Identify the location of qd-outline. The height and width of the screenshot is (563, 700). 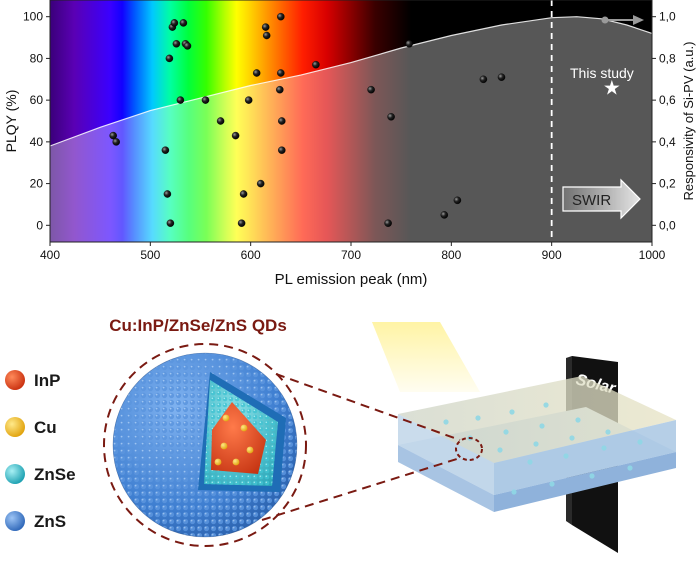
(205, 445).